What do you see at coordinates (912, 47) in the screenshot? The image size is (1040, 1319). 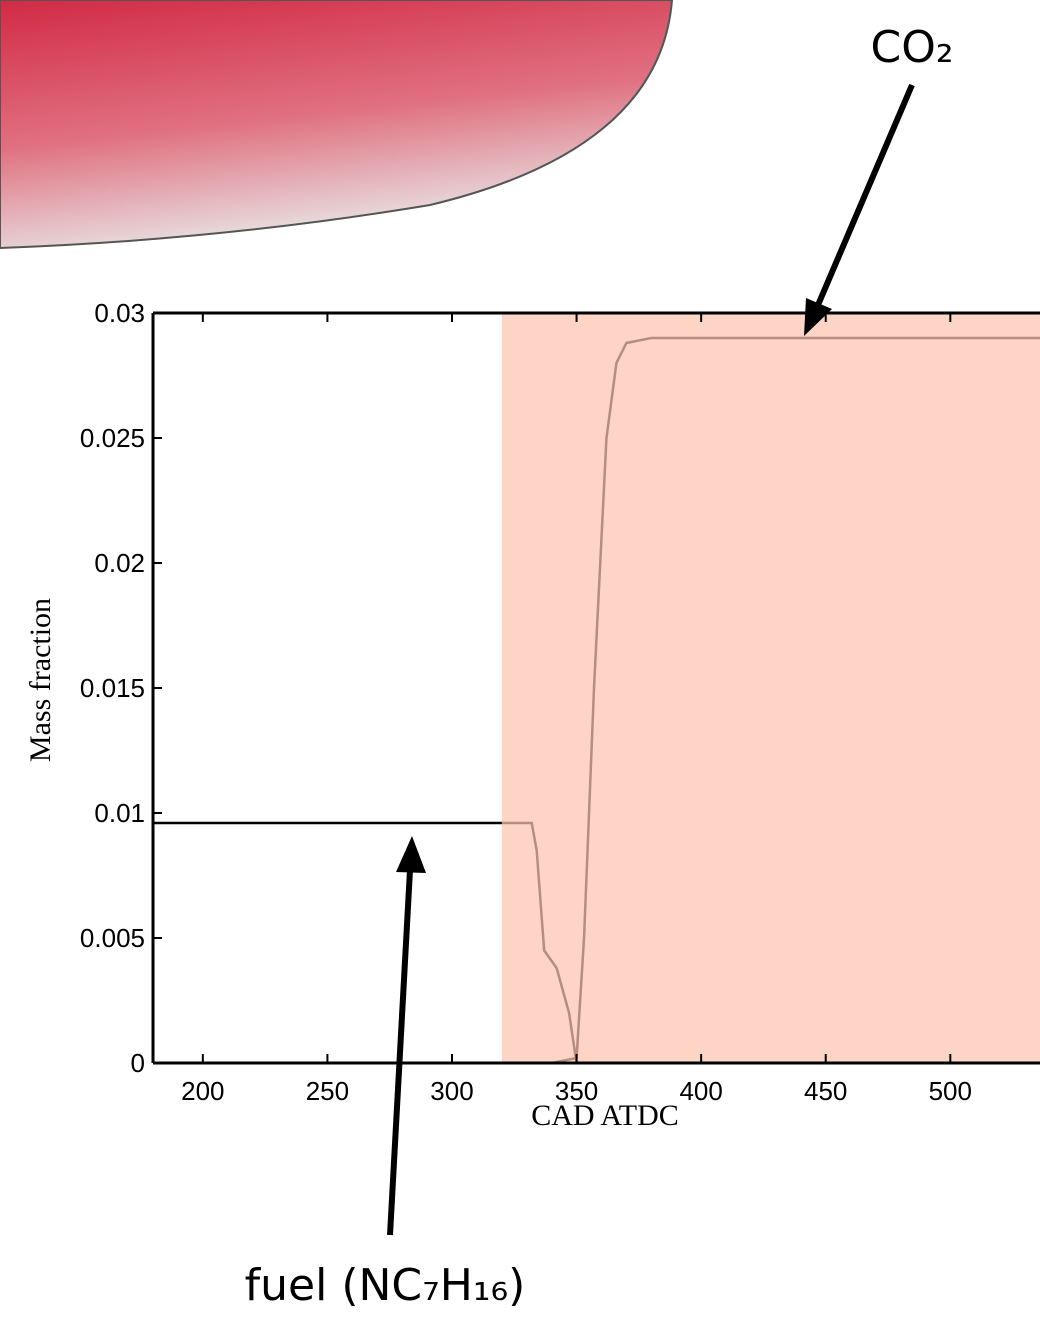 I see `annotation: CO₂` at bounding box center [912, 47].